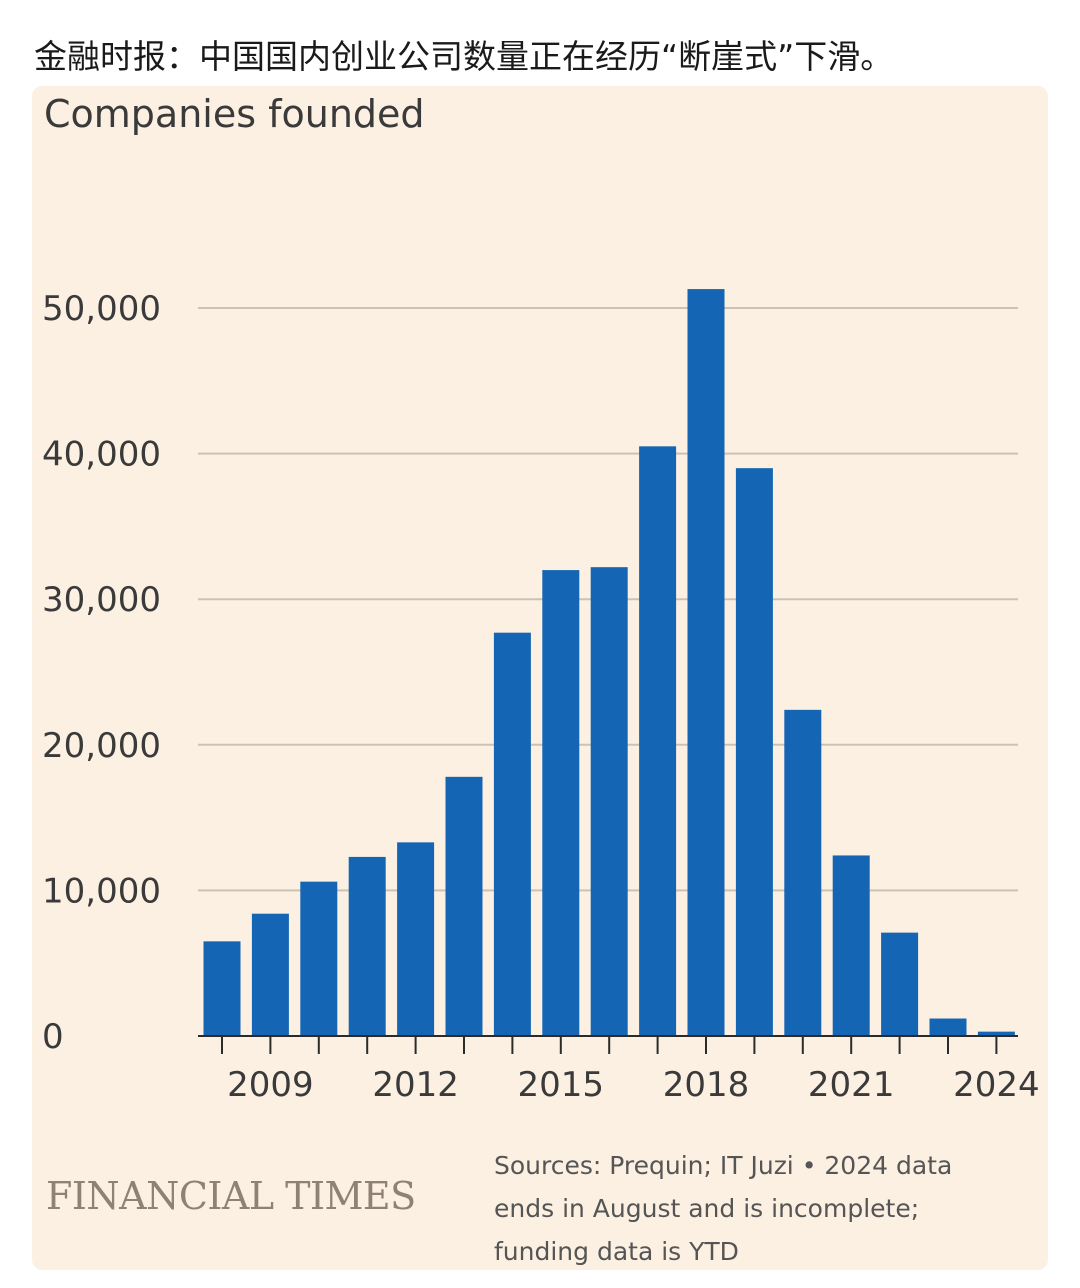 The height and width of the screenshot is (1288, 1080). I want to click on headline: 金融时报：中国国内创业公司数量正在经历“断崖式”下滑。, so click(464, 56).